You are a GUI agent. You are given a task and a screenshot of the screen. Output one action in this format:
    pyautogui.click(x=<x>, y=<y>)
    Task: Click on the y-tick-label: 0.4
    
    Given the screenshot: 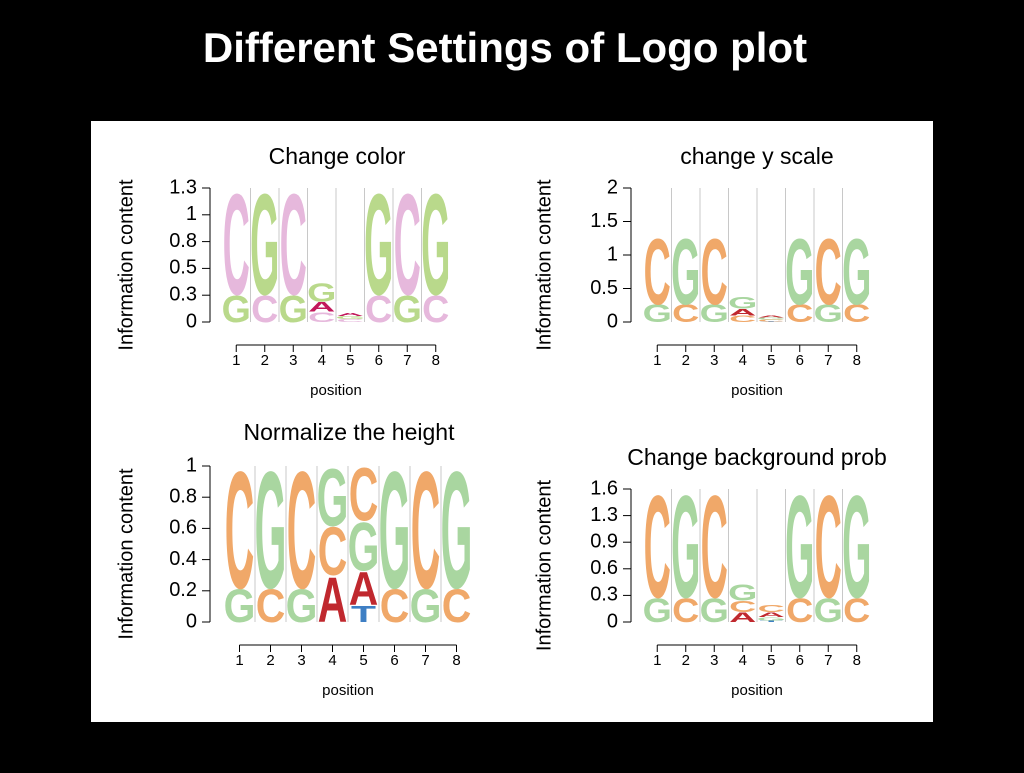 What is the action you would take?
    pyautogui.click(x=183, y=559)
    